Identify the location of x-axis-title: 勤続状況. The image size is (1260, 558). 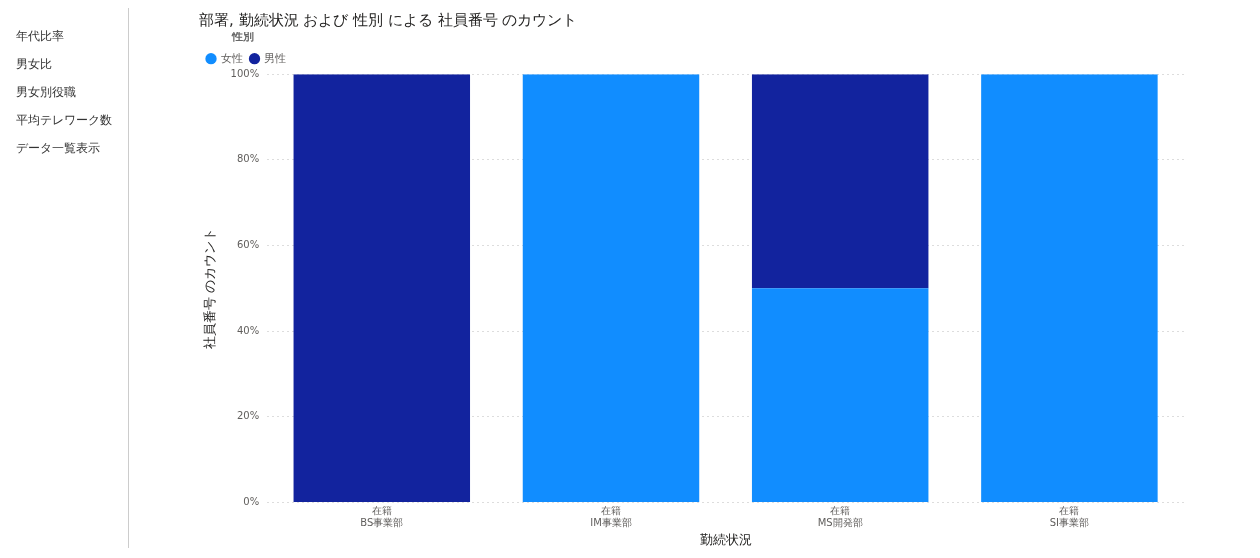
(725, 539).